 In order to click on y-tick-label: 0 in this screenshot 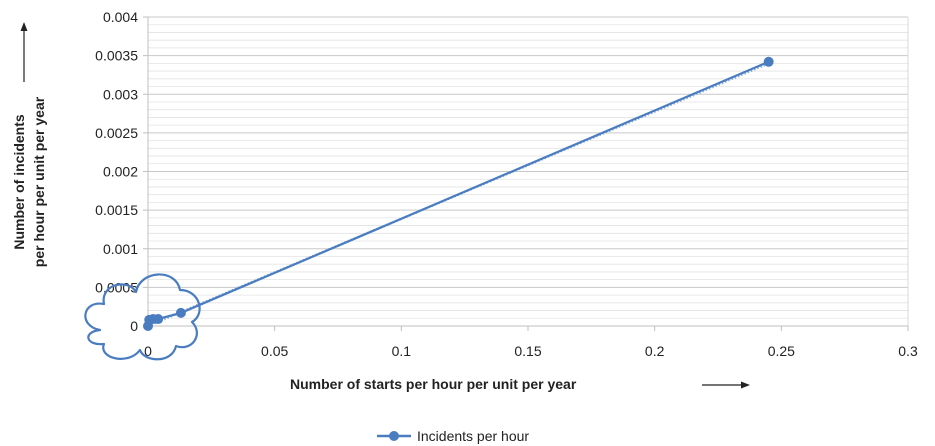, I will do `click(134, 326)`.